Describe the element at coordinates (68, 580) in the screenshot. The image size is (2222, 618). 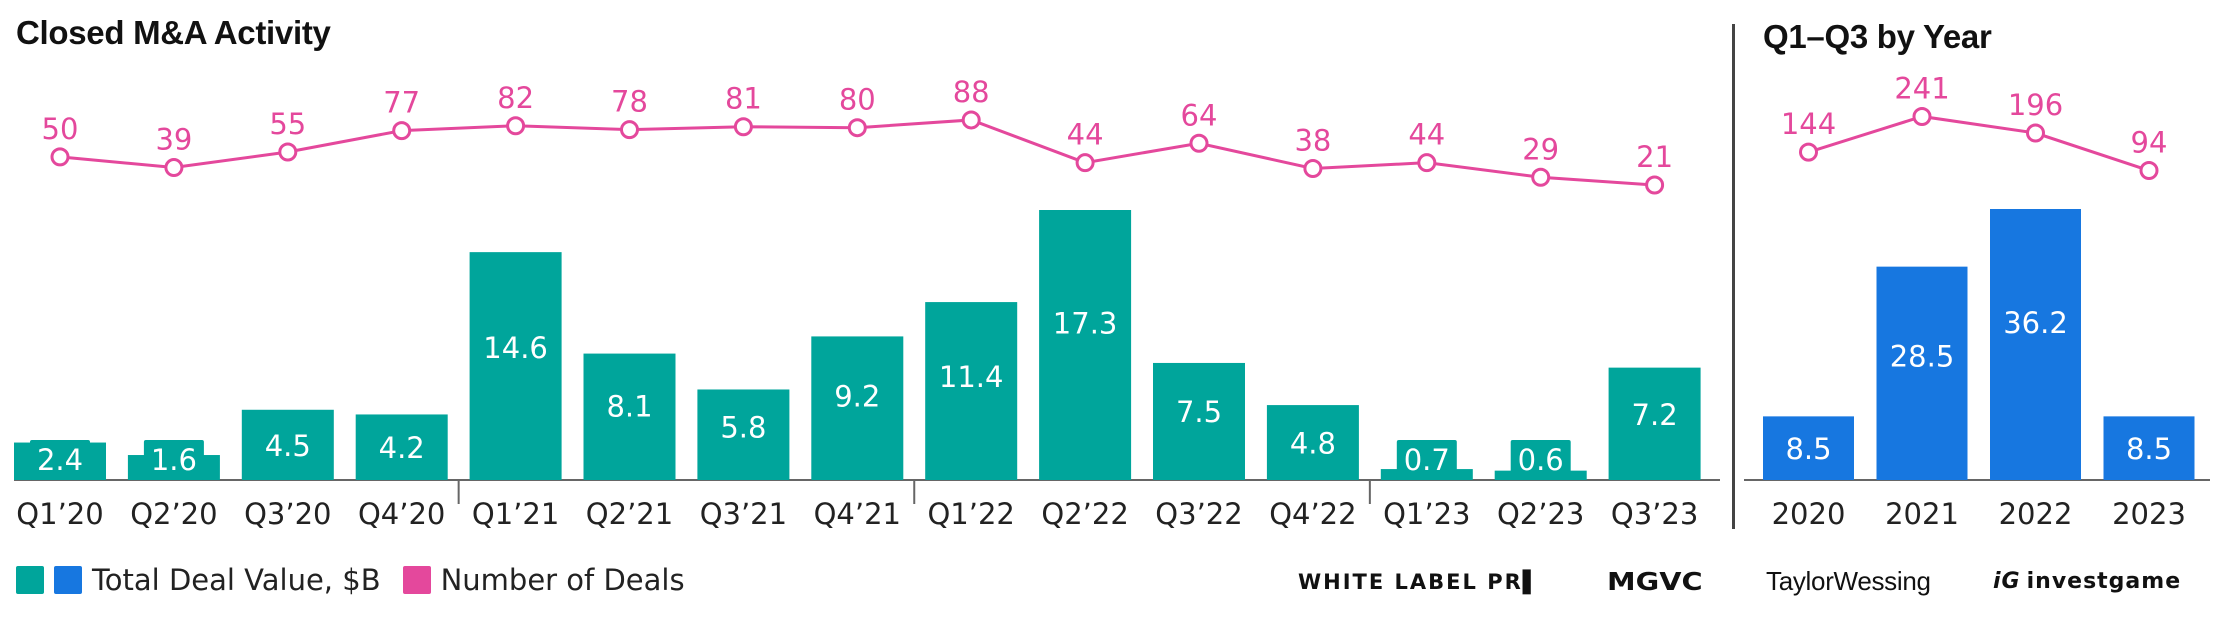
I see `legend-swatch-blue` at that location.